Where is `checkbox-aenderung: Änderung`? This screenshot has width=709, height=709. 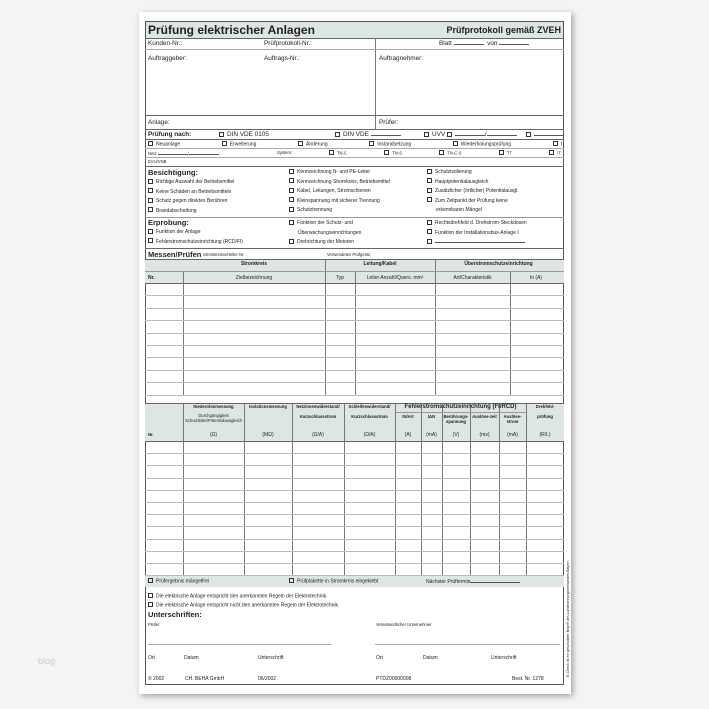
checkbox-aenderung: Änderung is located at coordinates (313, 144).